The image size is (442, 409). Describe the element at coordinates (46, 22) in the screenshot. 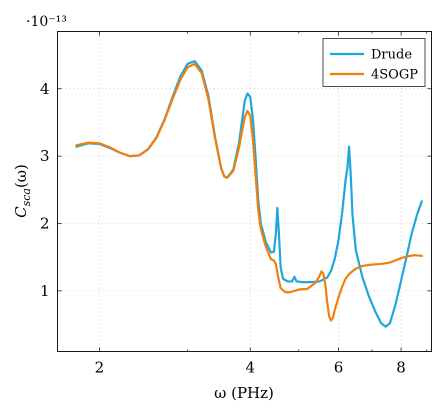

I see `y-exponent-label: ·10⁻¹³` at that location.